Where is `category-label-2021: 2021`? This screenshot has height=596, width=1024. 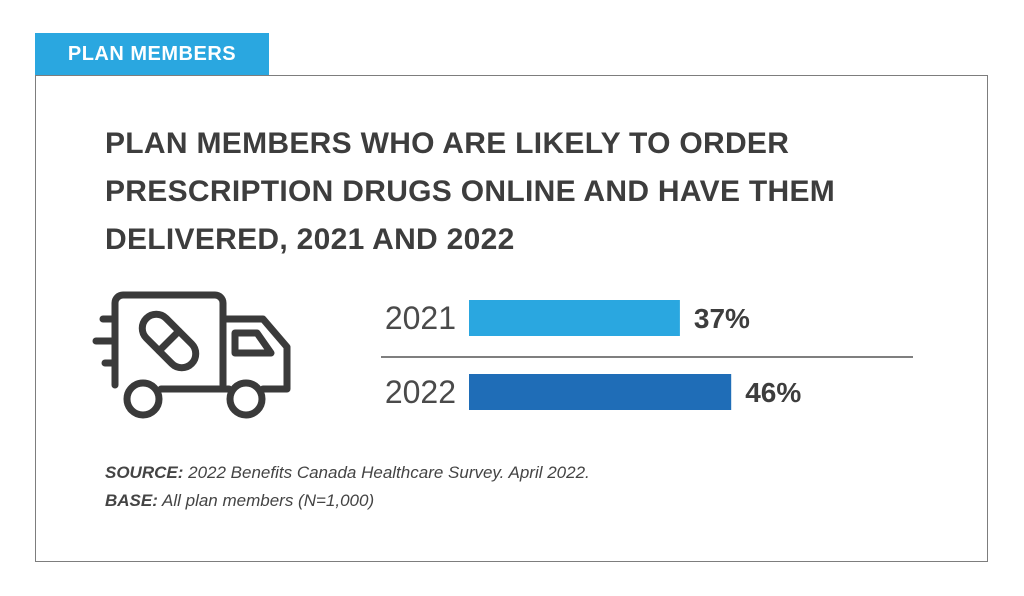 category-label-2021: 2021 is located at coordinates (420, 318).